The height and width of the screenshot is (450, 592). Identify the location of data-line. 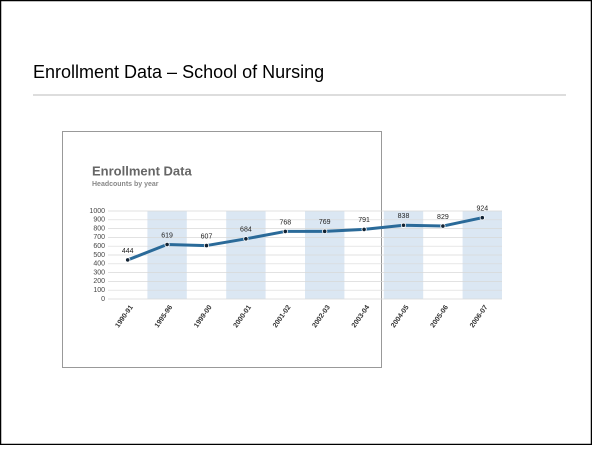
(305, 239).